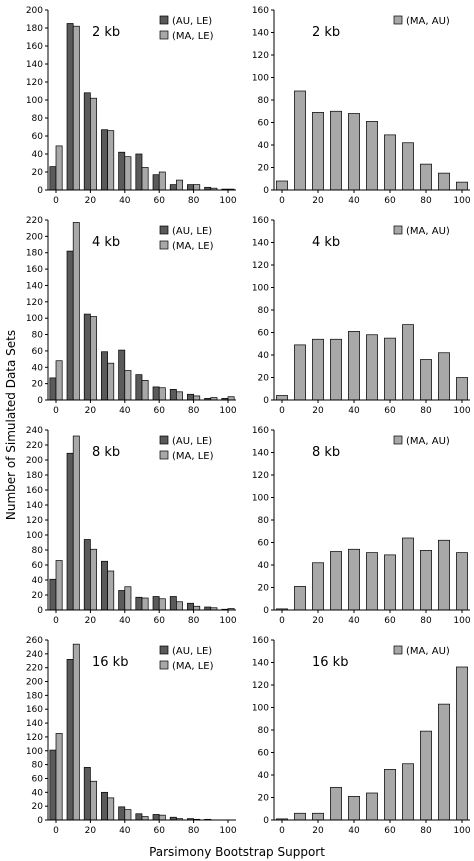  What do you see at coordinates (326, 32) in the screenshot?
I see `panel-title: 2 kb` at bounding box center [326, 32].